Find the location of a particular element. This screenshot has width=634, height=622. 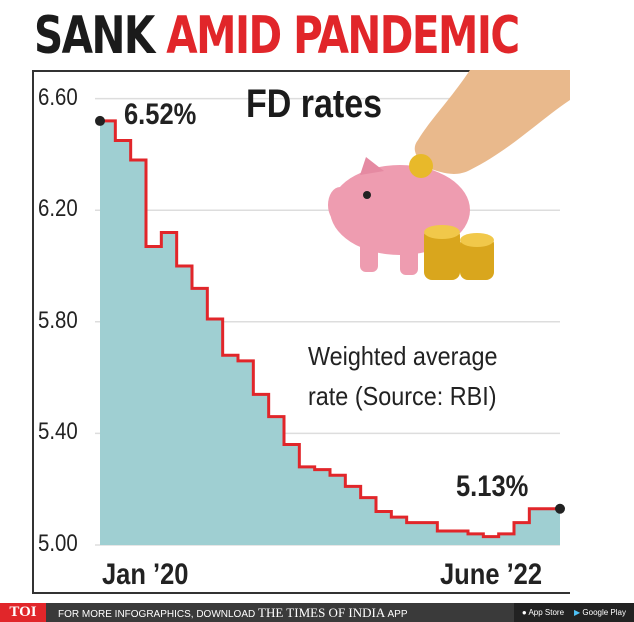

google-play-link: ▶ Google Play is located at coordinates (600, 612).